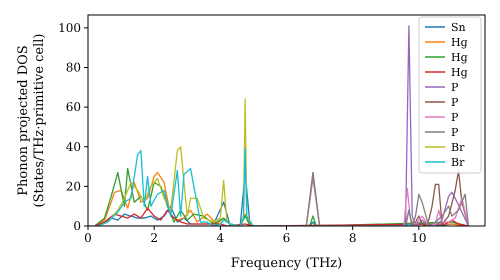 The image size is (500, 280). I want to click on y-tick-label: 20, so click(73, 186).